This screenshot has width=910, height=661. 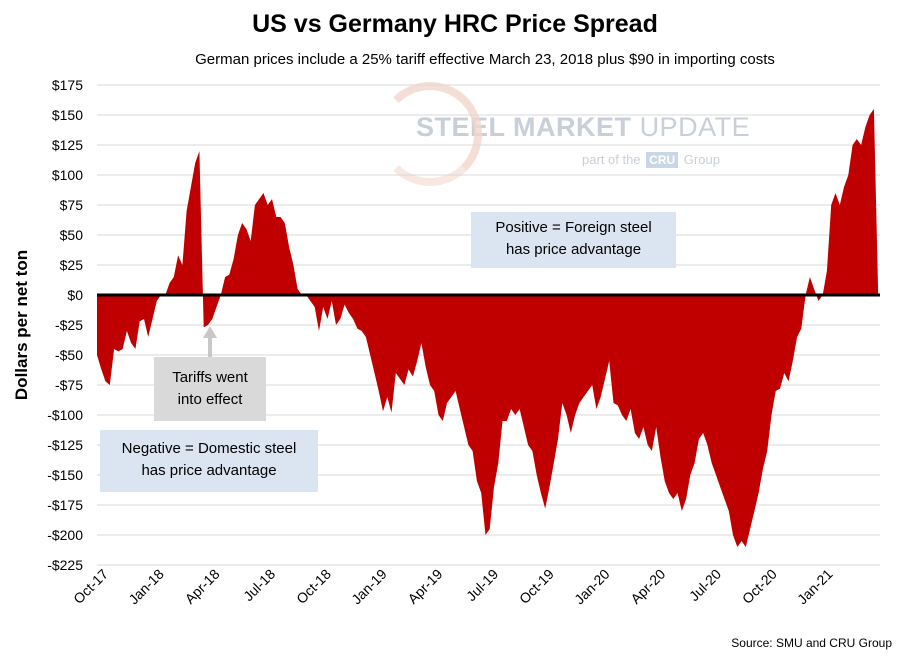 I want to click on logo-group: Group, so click(x=701, y=159).